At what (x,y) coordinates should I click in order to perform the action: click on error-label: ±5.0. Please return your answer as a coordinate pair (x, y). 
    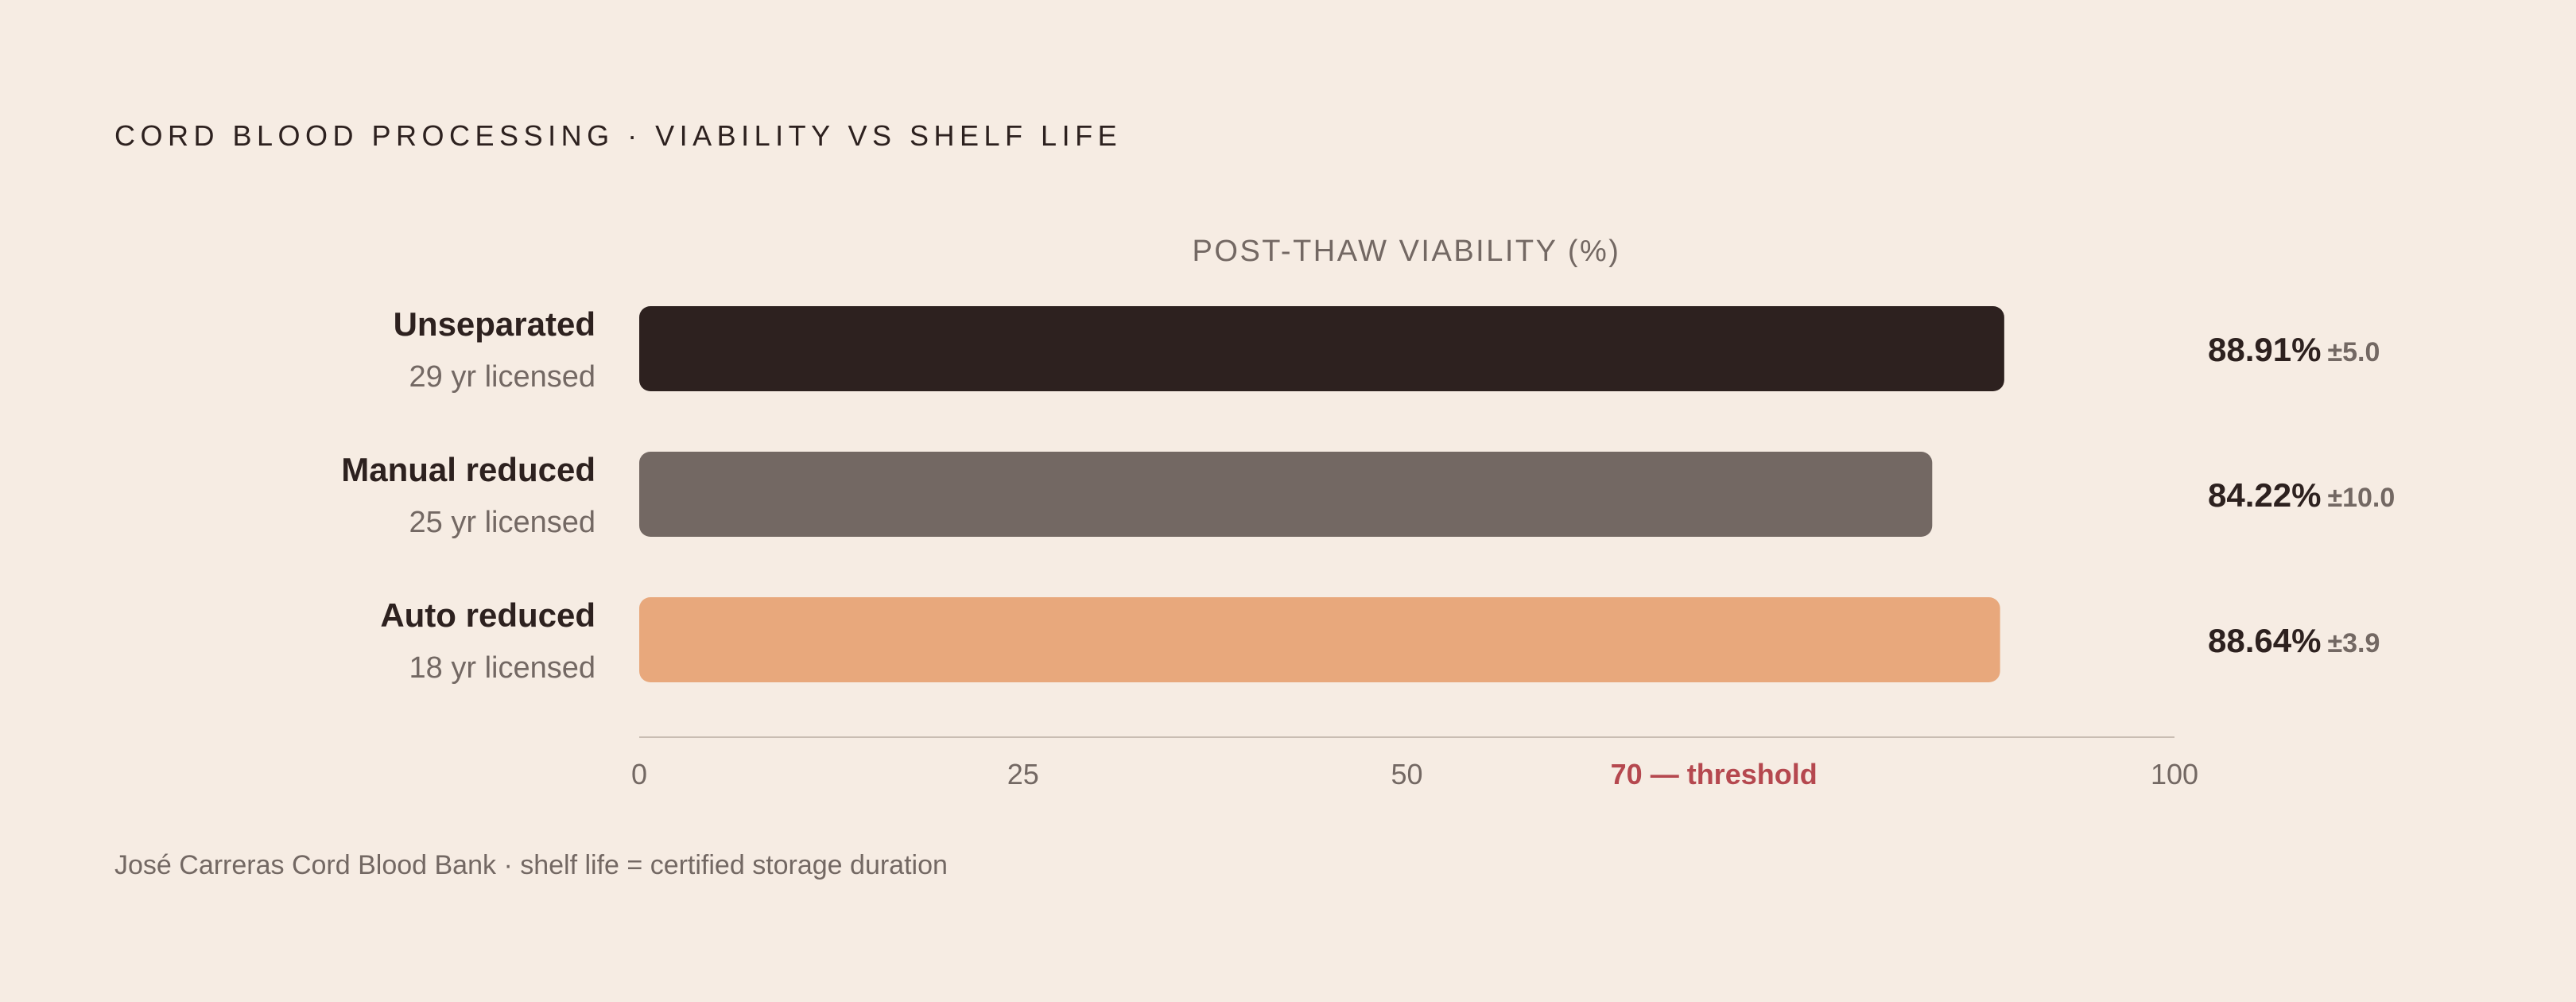
    Looking at the image, I should click on (2353, 352).